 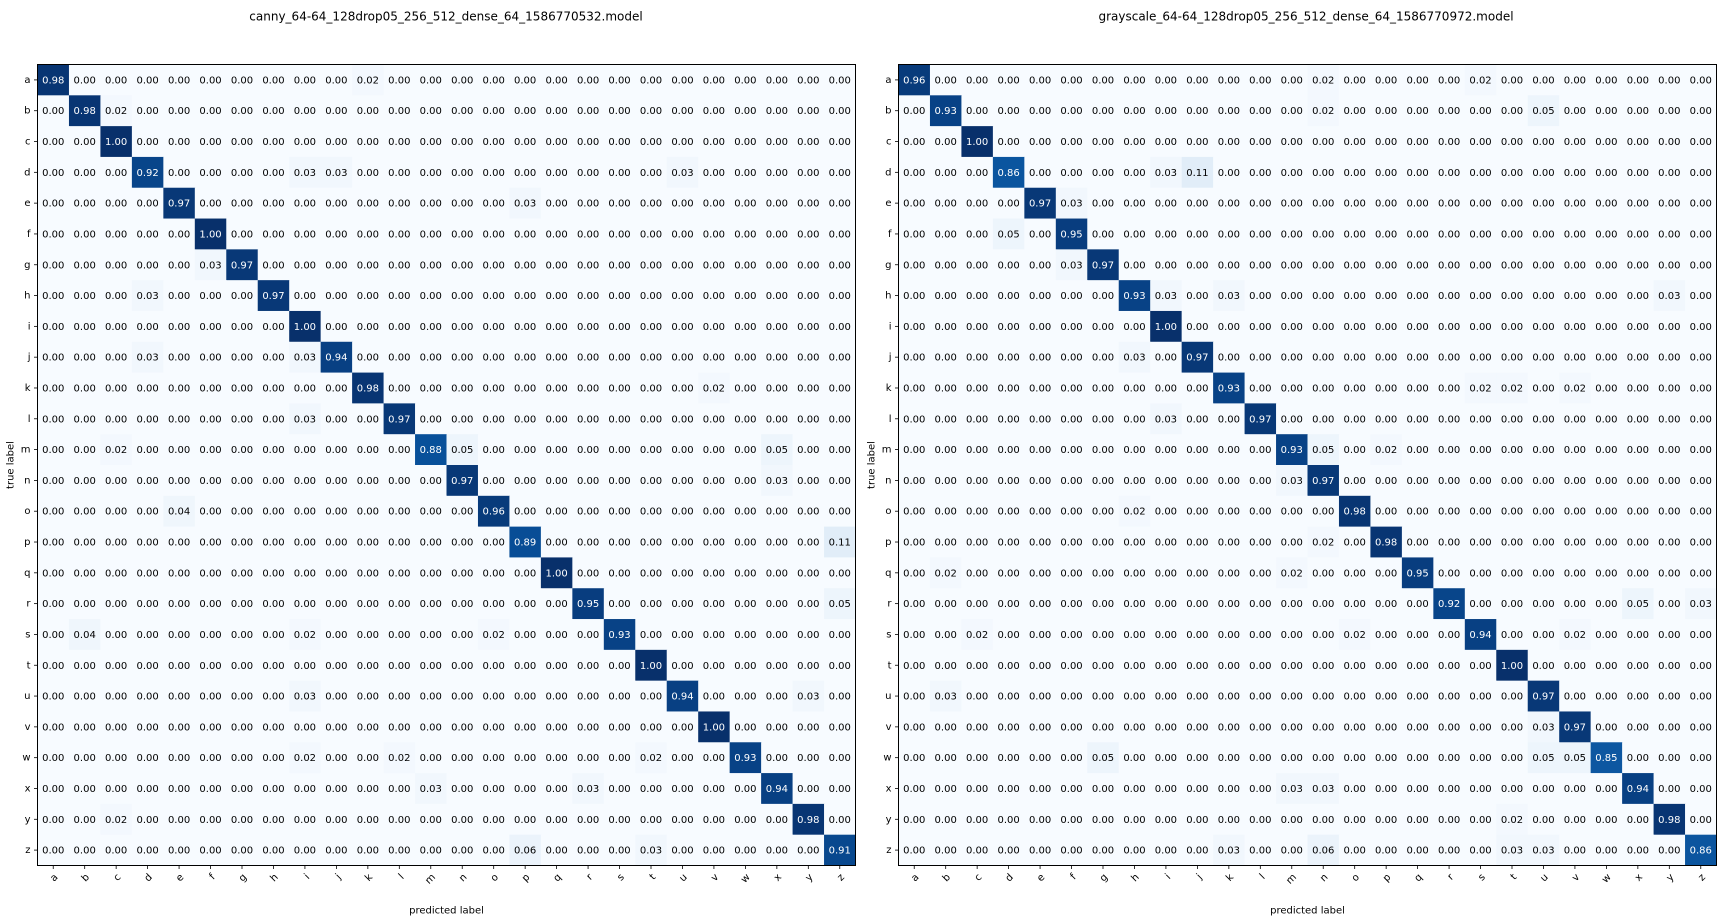 I want to click on y-tick-label: h, so click(x=888, y=296).